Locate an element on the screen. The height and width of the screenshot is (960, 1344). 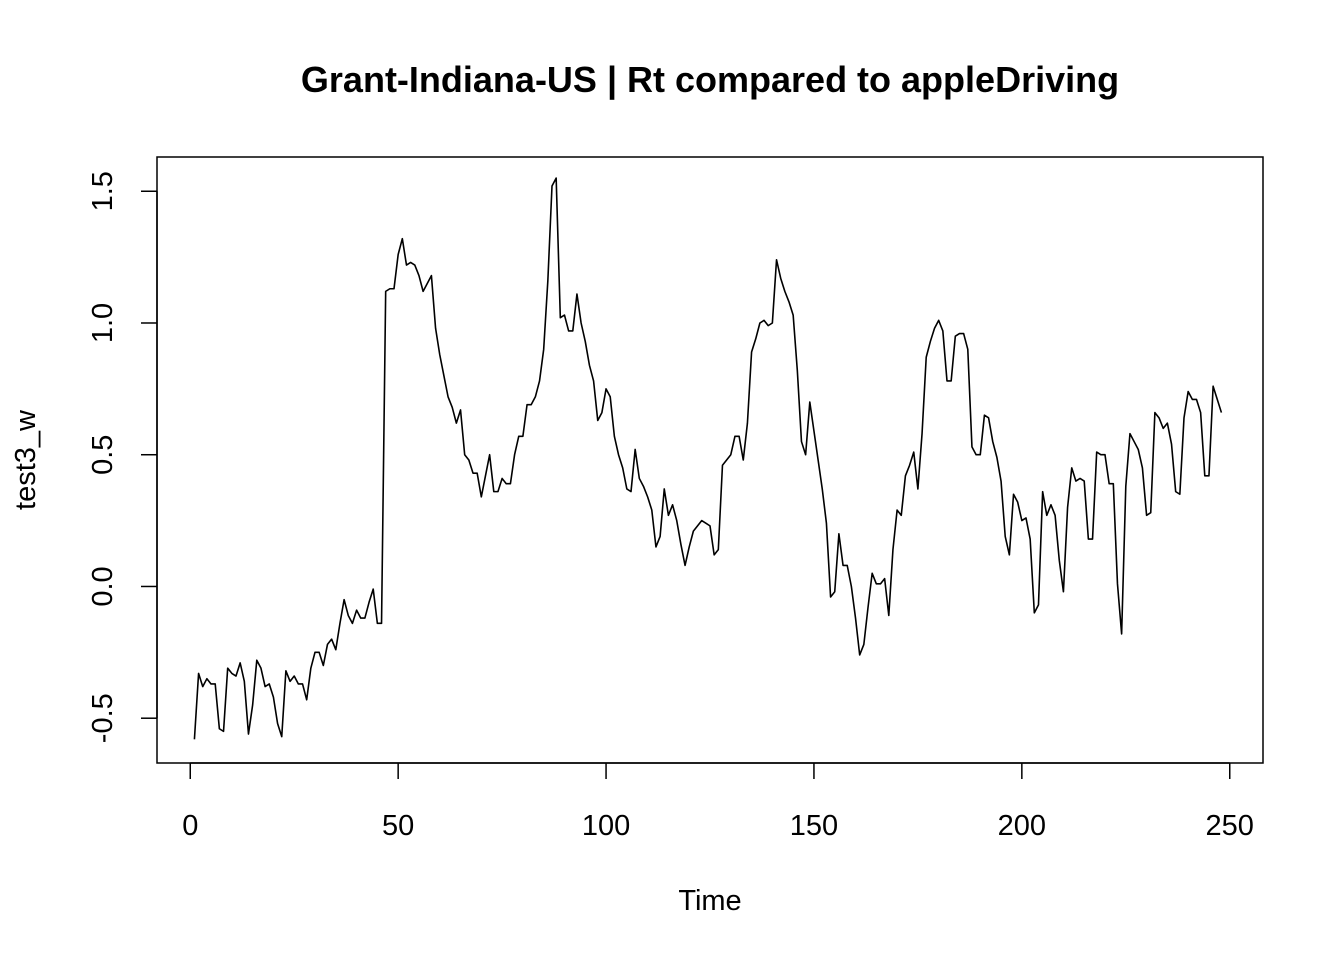
x-tick-label: 200 is located at coordinates (1022, 826).